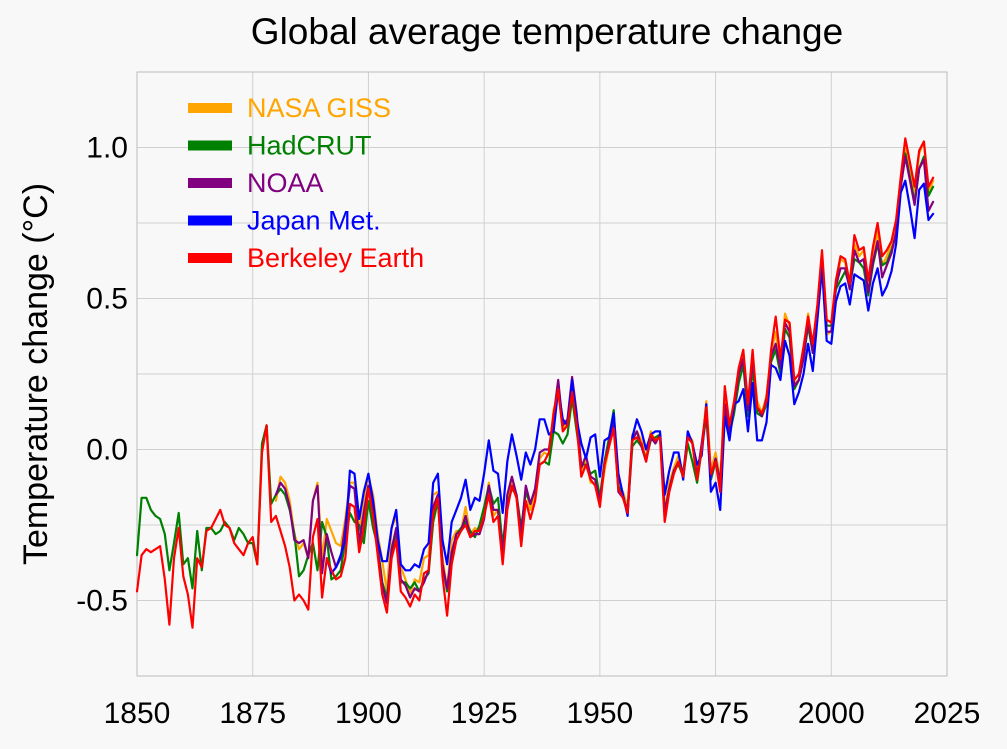  Describe the element at coordinates (947, 713) in the screenshot. I see `x-tick-label: 2025` at that location.